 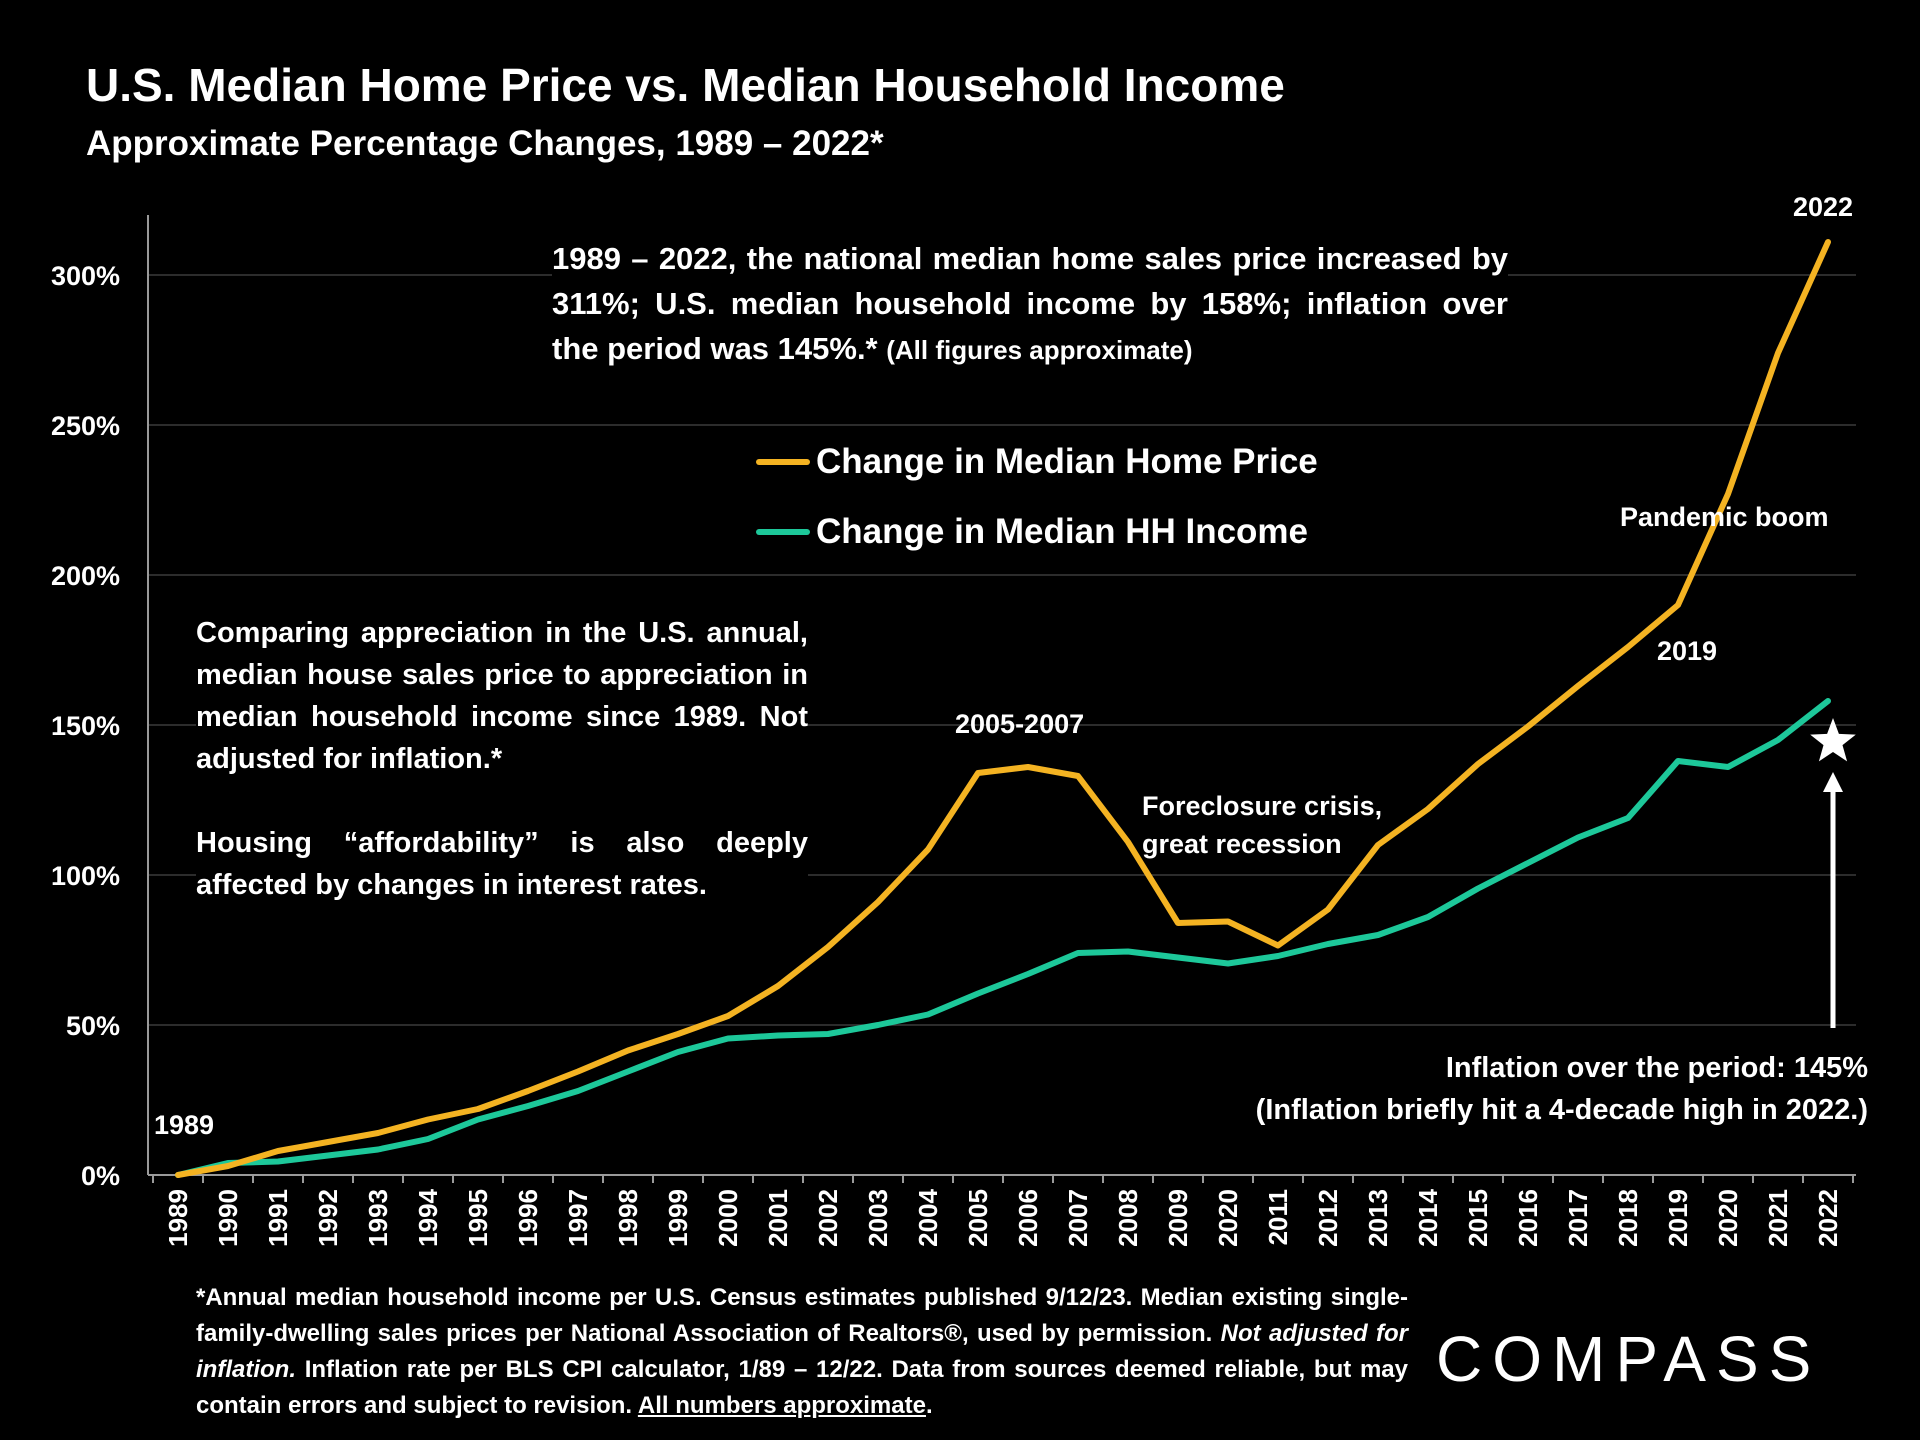 I want to click on footnote-italic: Not adjusted for inflation., so click(x=802, y=1351).